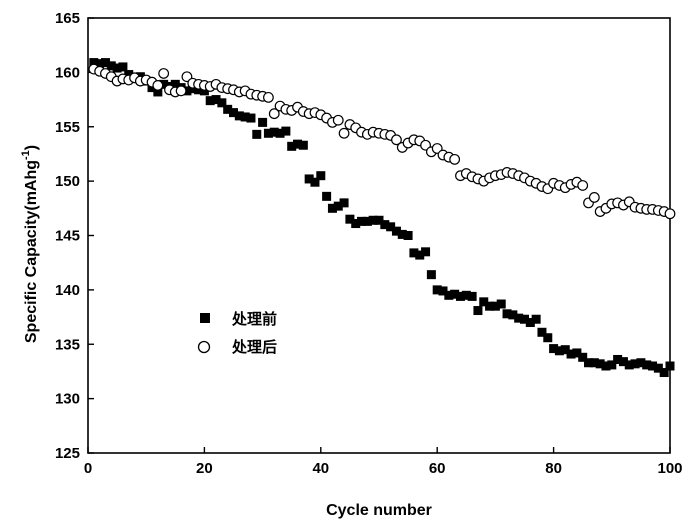  I want to click on y-axis-title: Specific Capacity(mAhg-1), so click(30, 244).